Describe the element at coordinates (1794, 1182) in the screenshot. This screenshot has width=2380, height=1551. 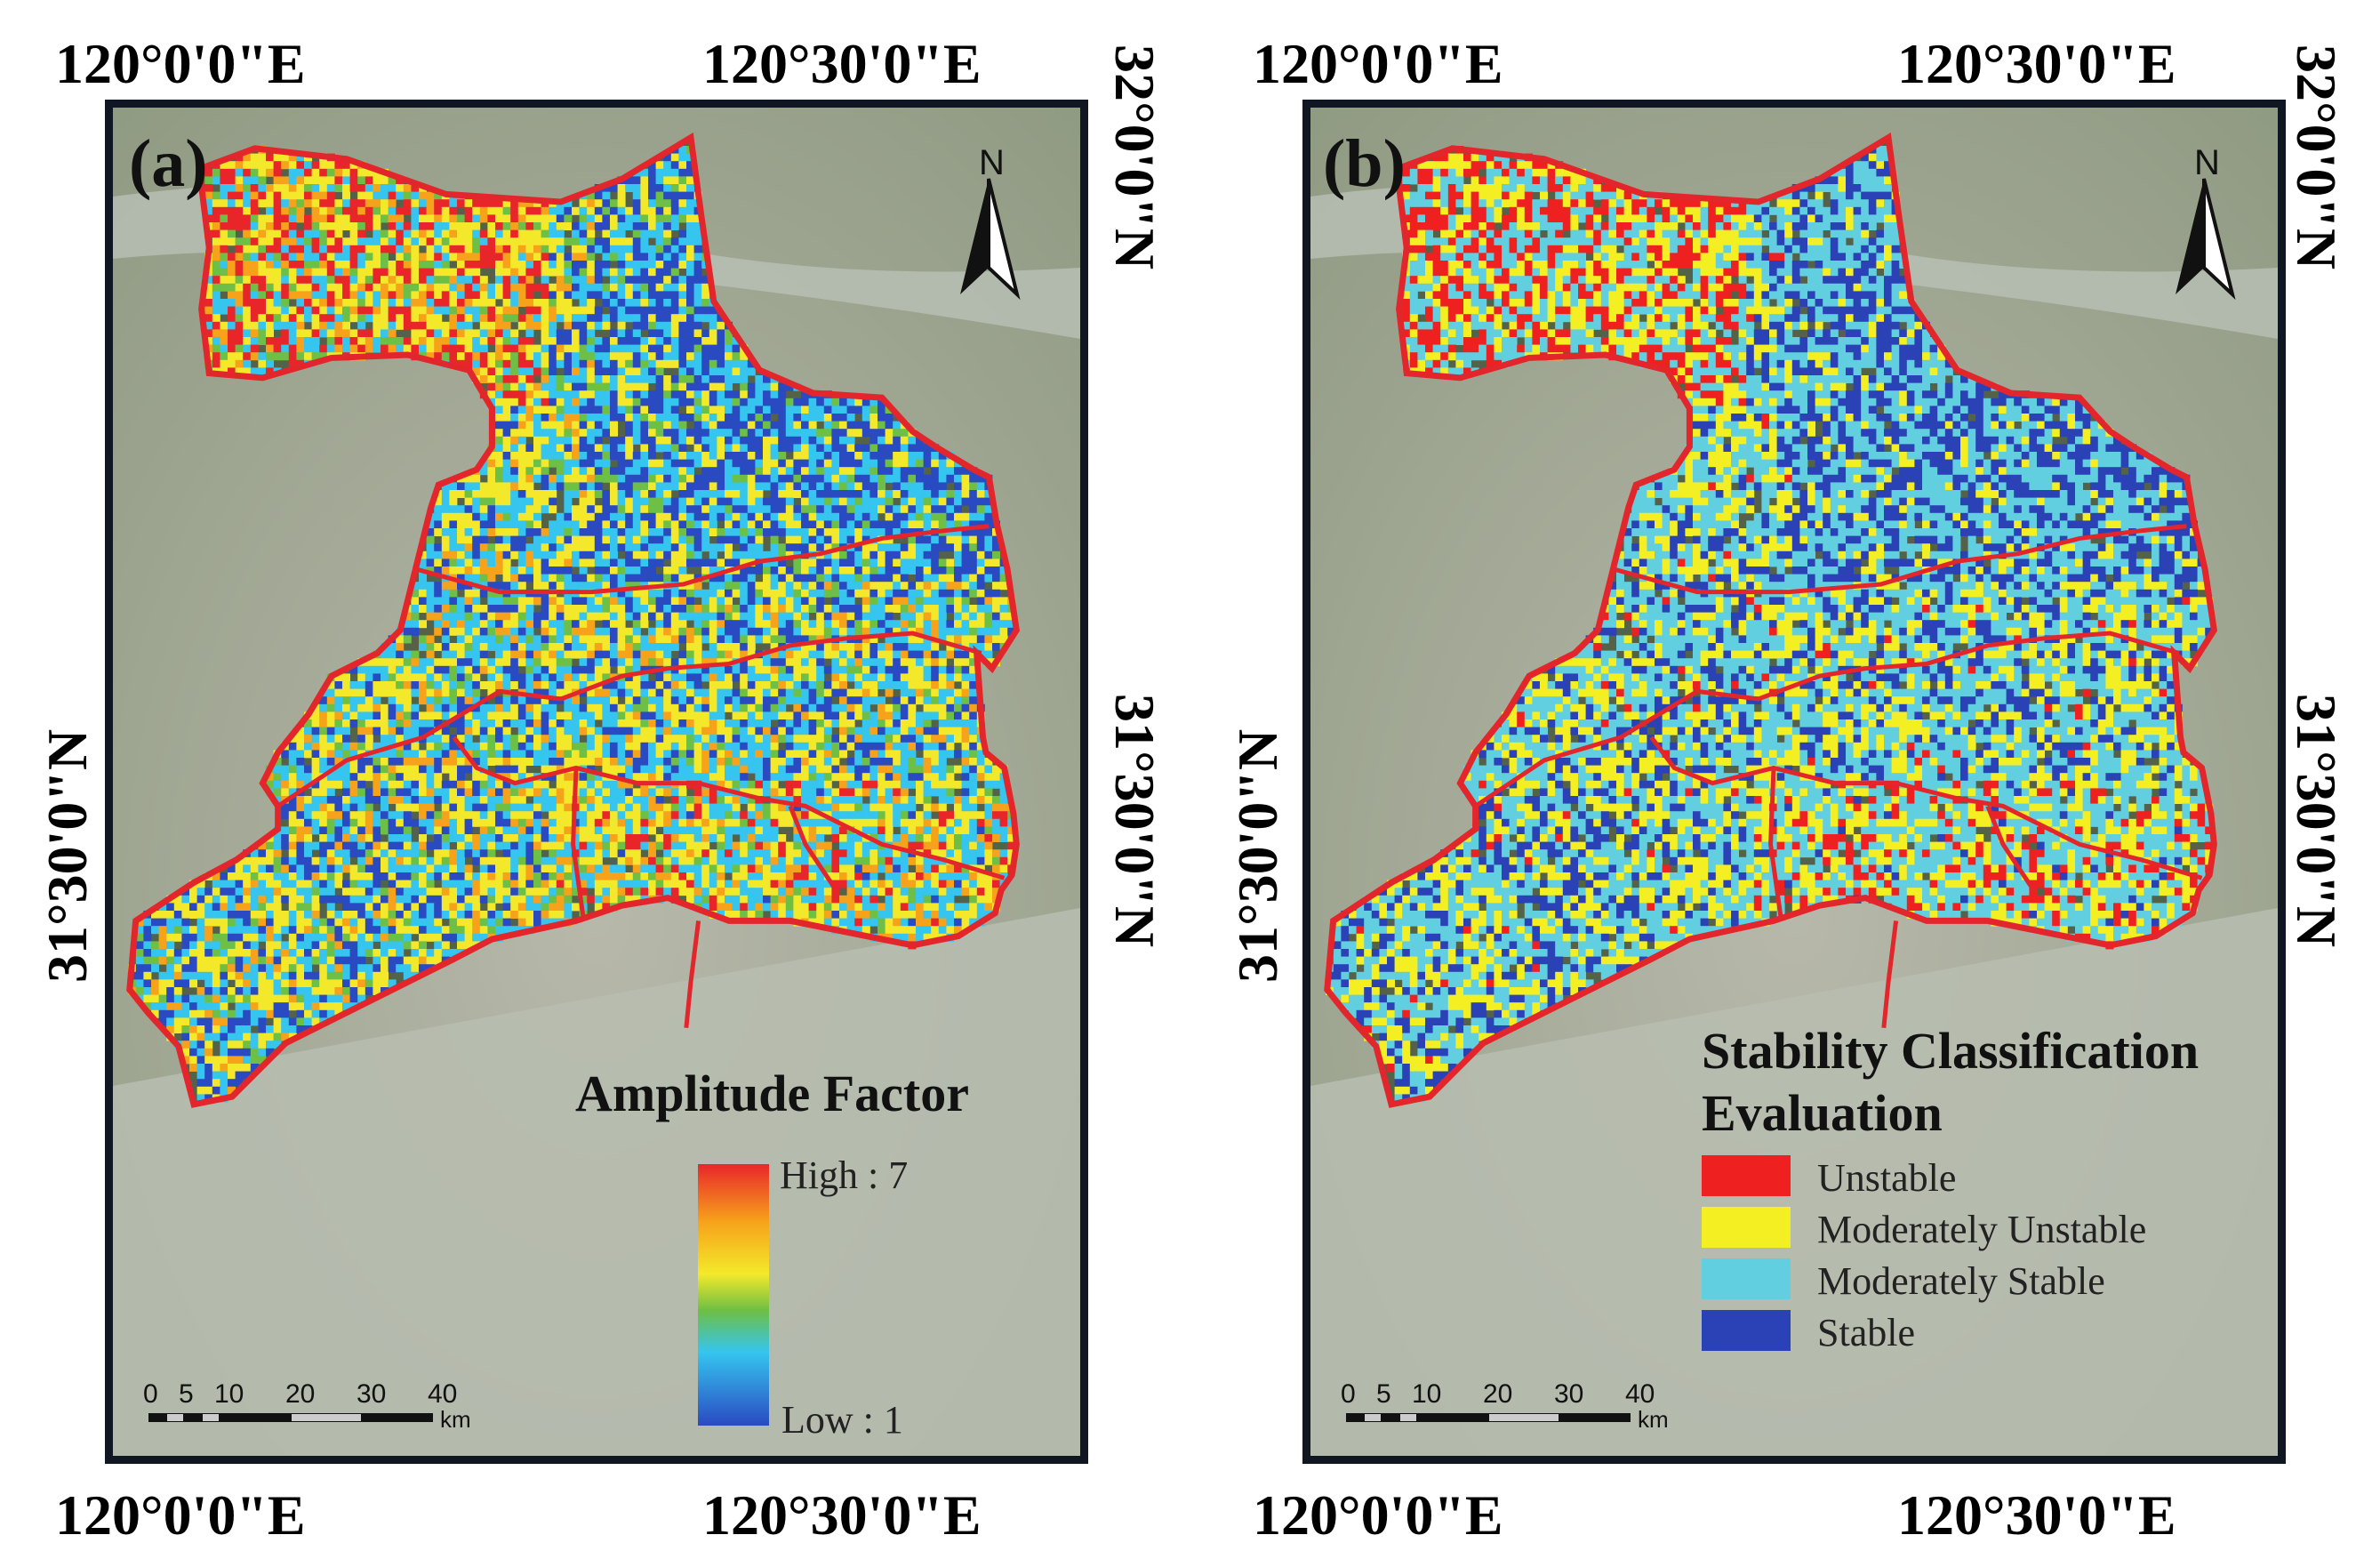
I see `estuary-water-b` at that location.